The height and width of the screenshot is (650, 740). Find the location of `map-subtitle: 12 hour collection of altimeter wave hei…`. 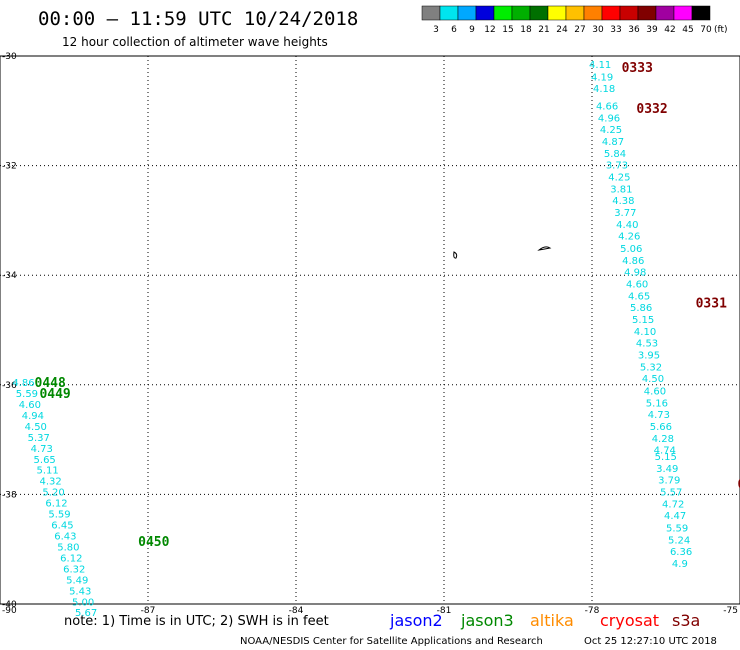

map-subtitle: 12 hour collection of altimeter wave hei… is located at coordinates (195, 42).